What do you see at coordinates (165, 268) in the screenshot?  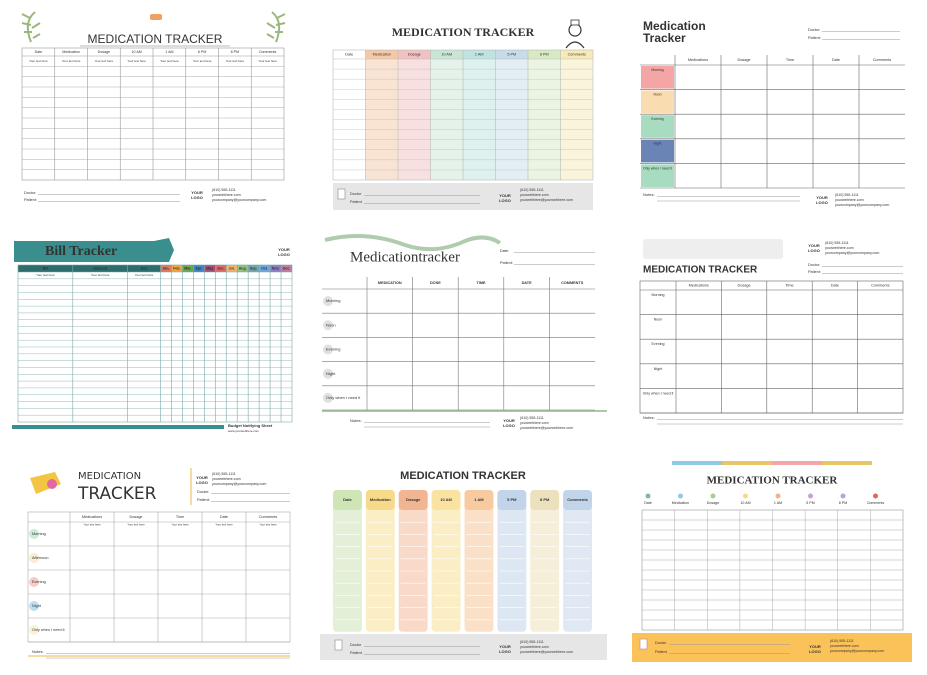 I see `column-header: Jan.` at bounding box center [165, 268].